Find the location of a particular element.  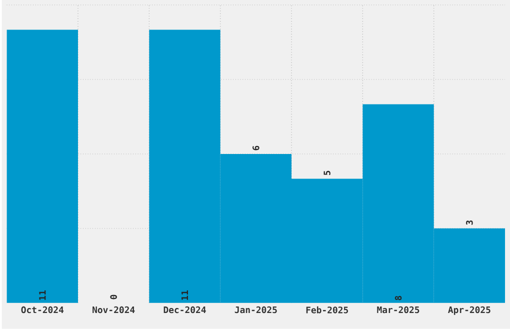

x-tick-label: Oct-2024 is located at coordinates (42, 310).